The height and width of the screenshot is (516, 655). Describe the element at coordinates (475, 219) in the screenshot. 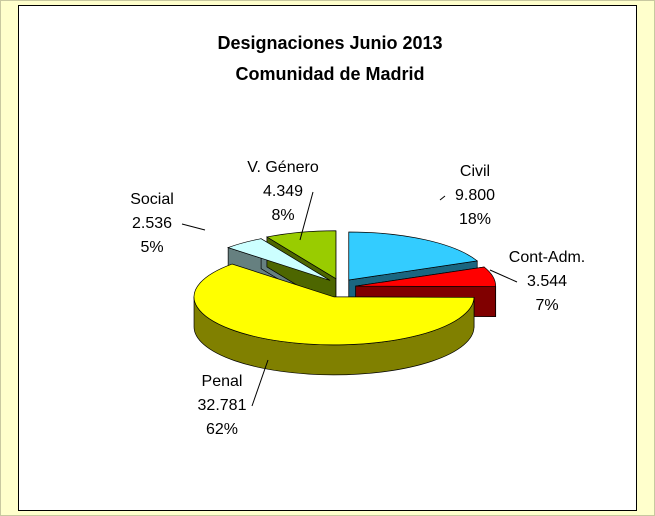

I see `percent-label: 18%` at that location.